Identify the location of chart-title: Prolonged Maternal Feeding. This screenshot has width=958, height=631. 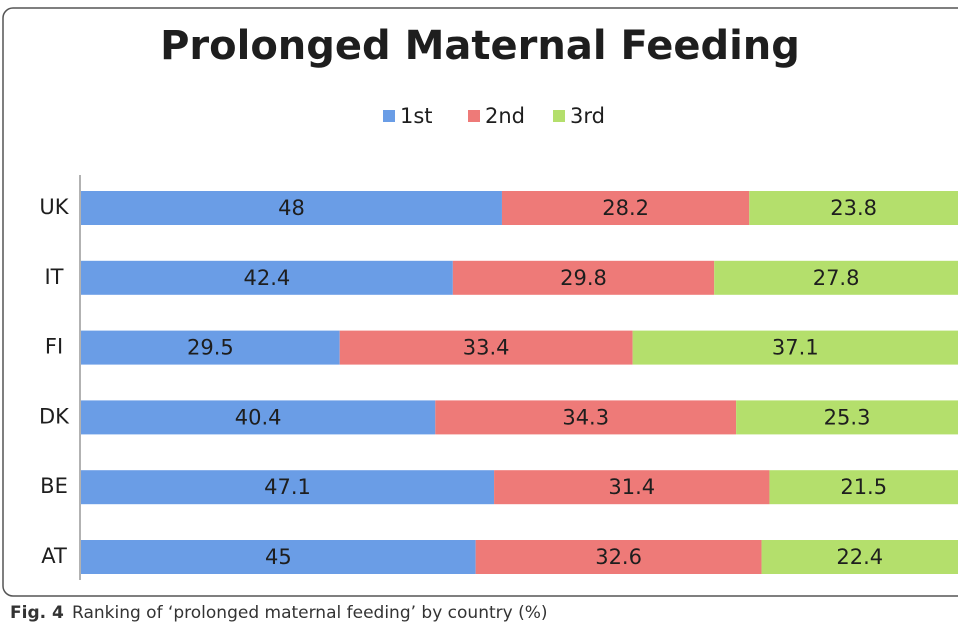
(480, 46).